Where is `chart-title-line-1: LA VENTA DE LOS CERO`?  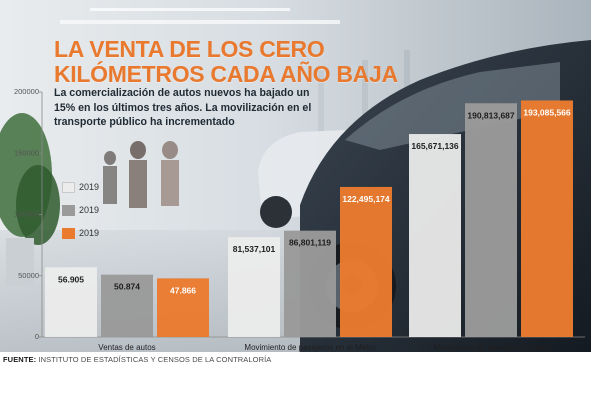 chart-title-line-1: LA VENTA DE LOS CERO is located at coordinates (189, 49).